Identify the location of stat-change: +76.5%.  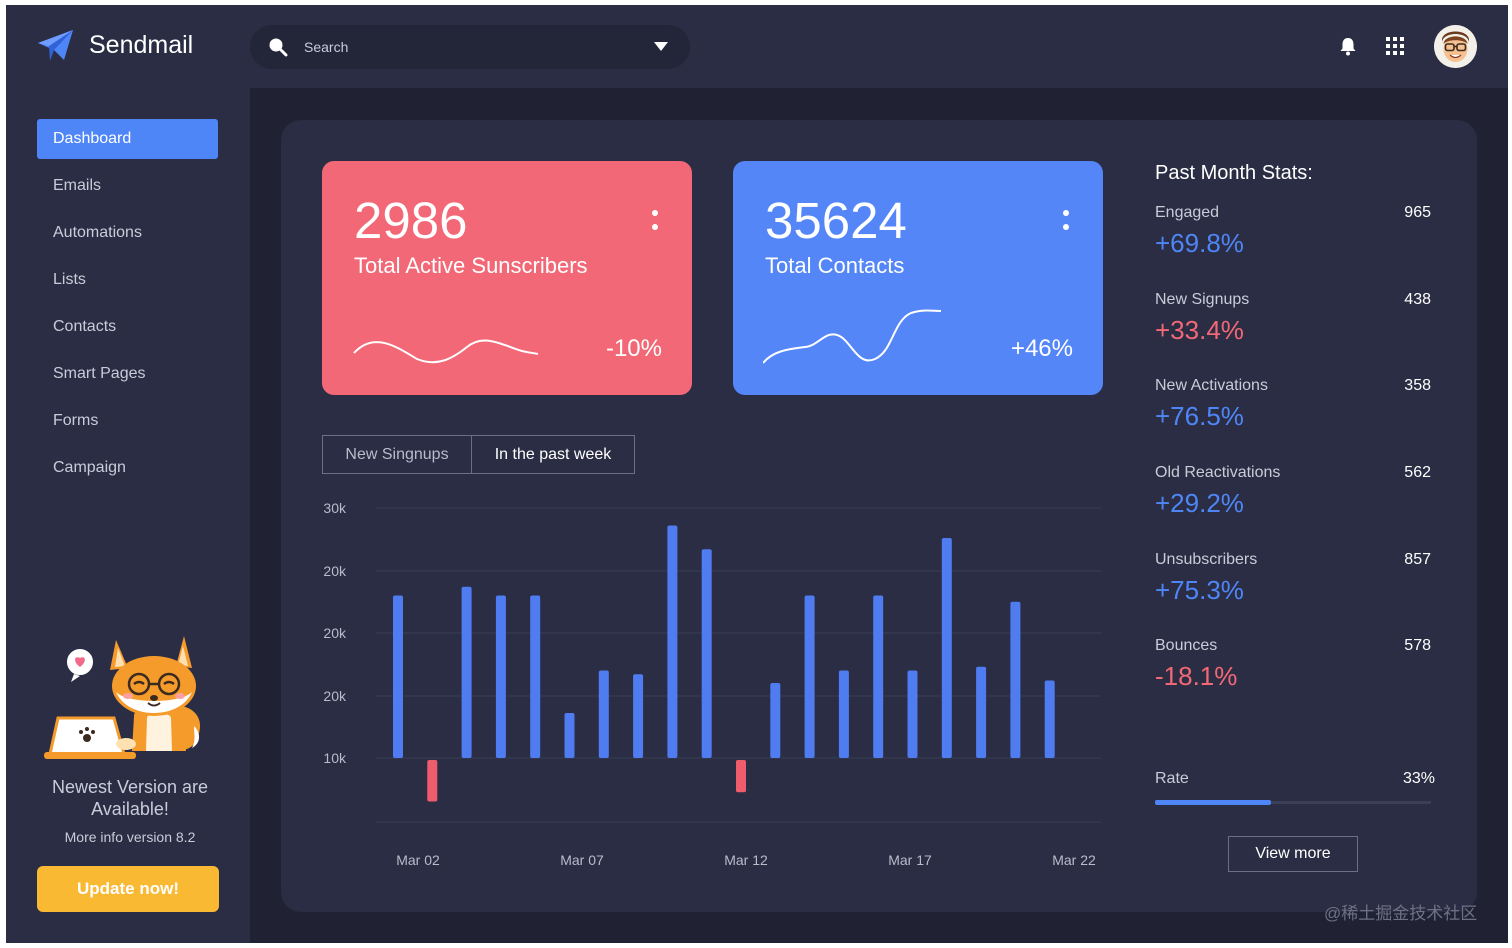
(1199, 416).